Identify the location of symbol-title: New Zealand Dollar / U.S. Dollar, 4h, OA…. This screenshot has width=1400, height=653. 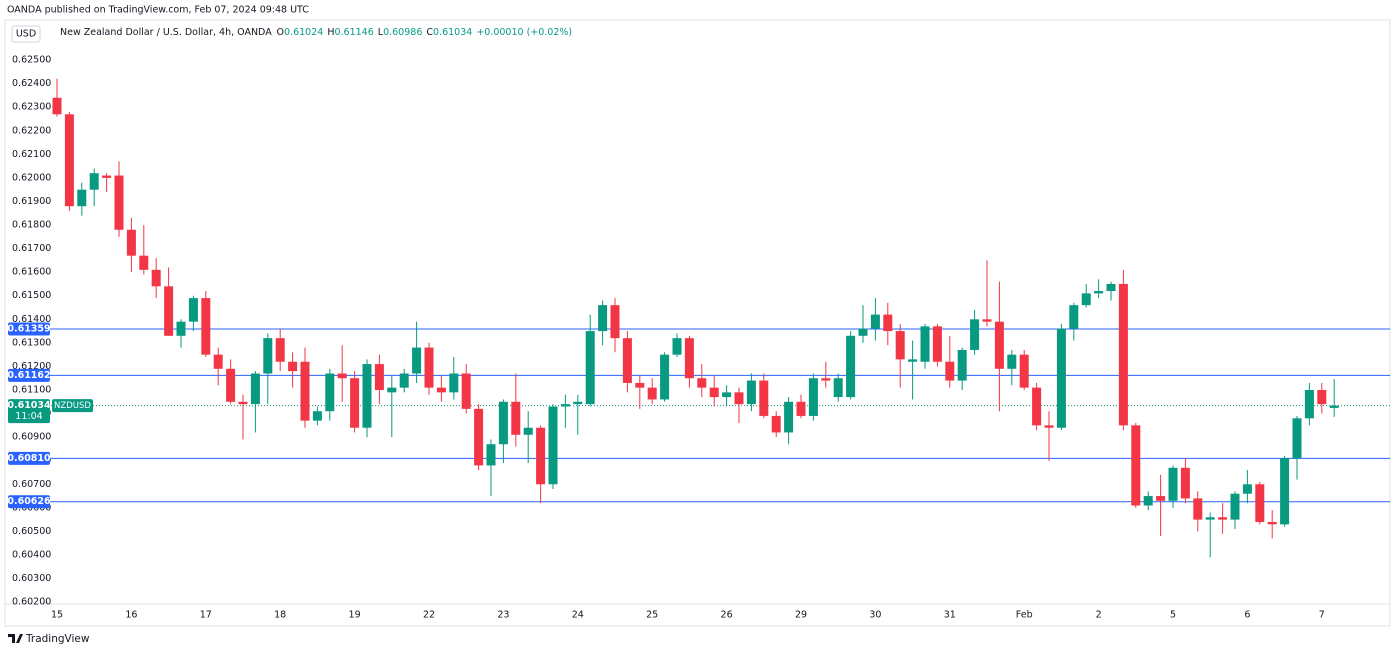
(166, 32).